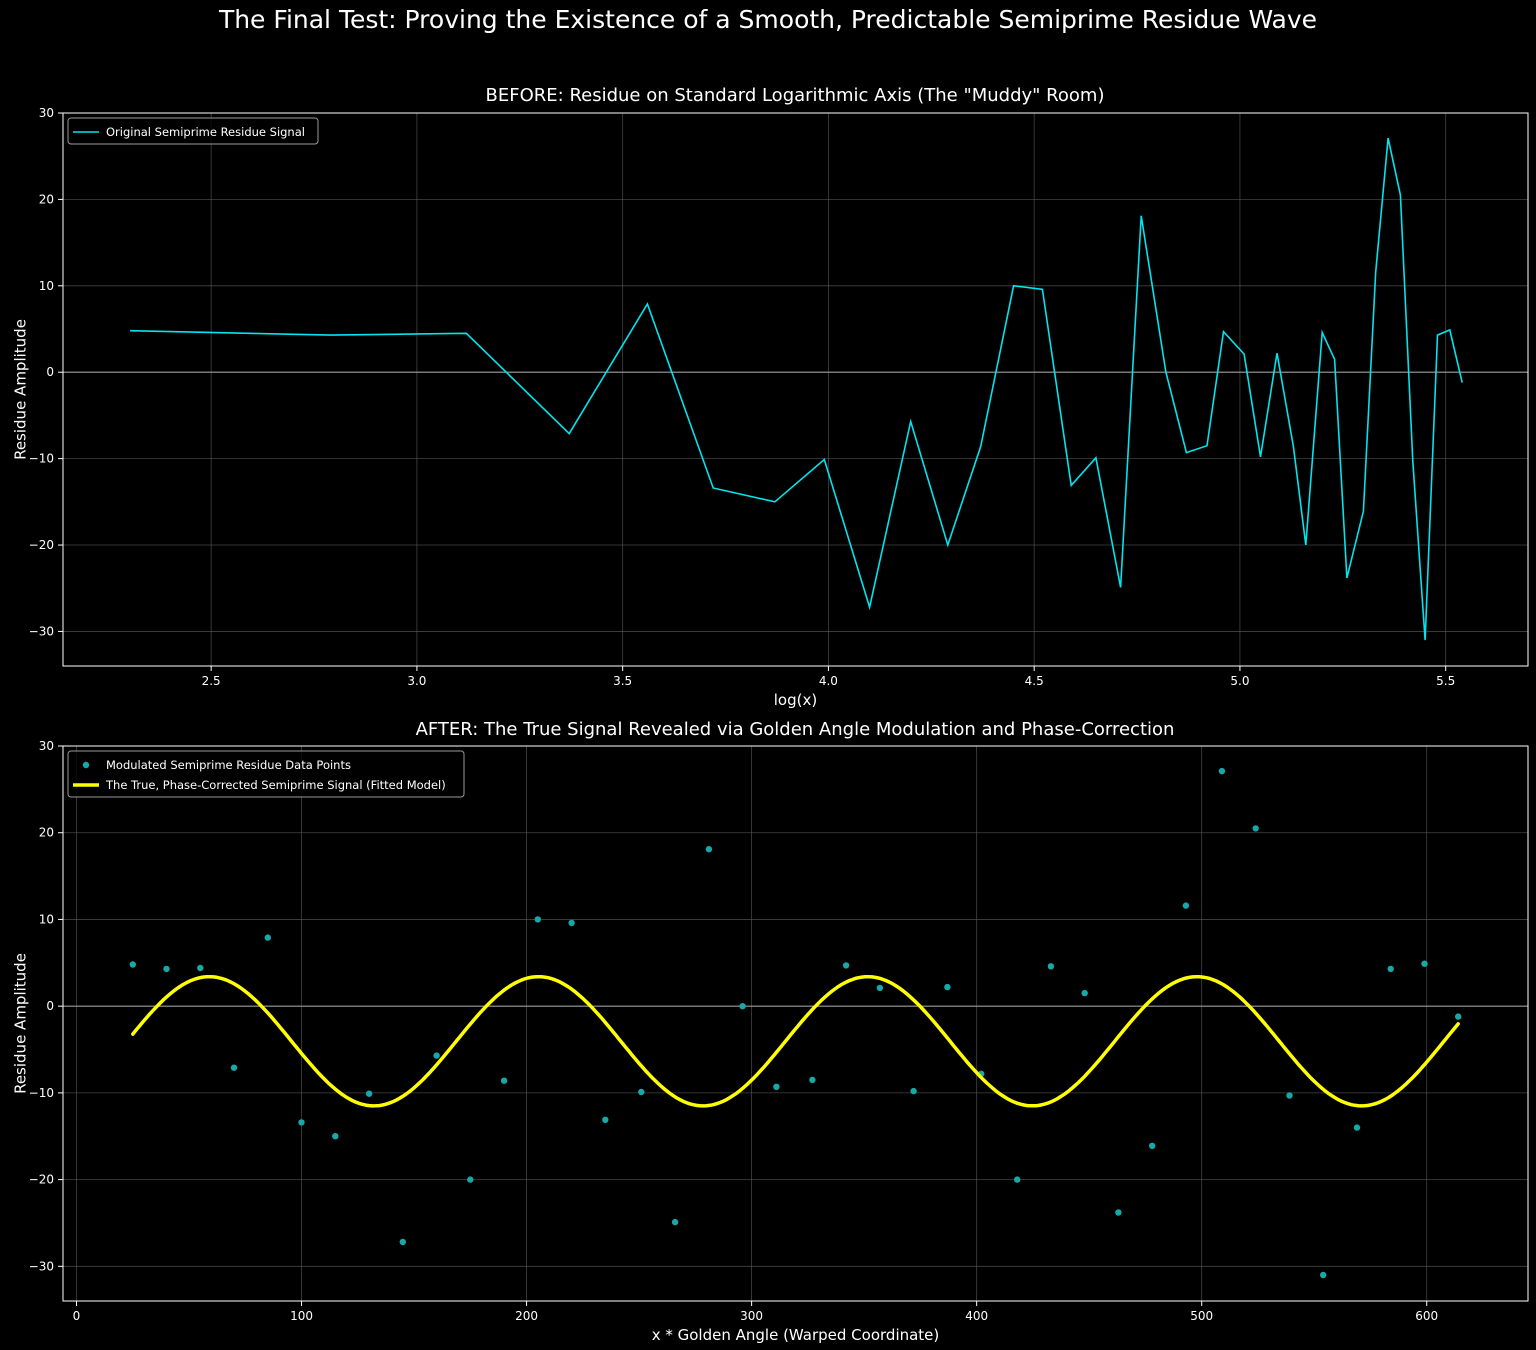 This screenshot has height=1350, width=1536. I want to click on after-chart-x-ticks: 0 100 200 300 400 500 600, so click(755, 1312).